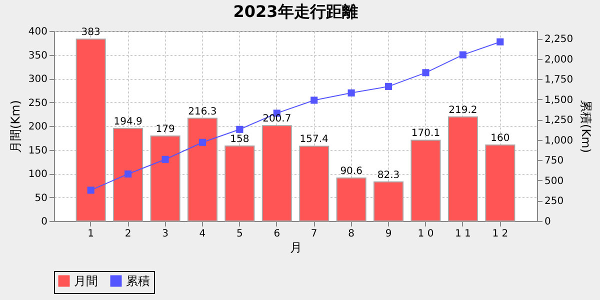 The height and width of the screenshot is (300, 600). I want to click on x-tick-label: 3, so click(165, 234).